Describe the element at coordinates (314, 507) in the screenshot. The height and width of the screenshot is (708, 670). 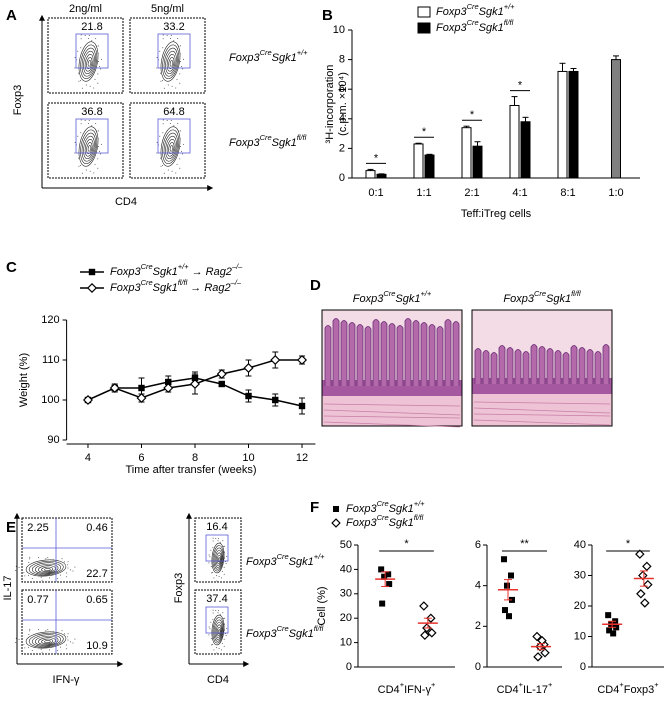
I see `panel-label: F` at that location.